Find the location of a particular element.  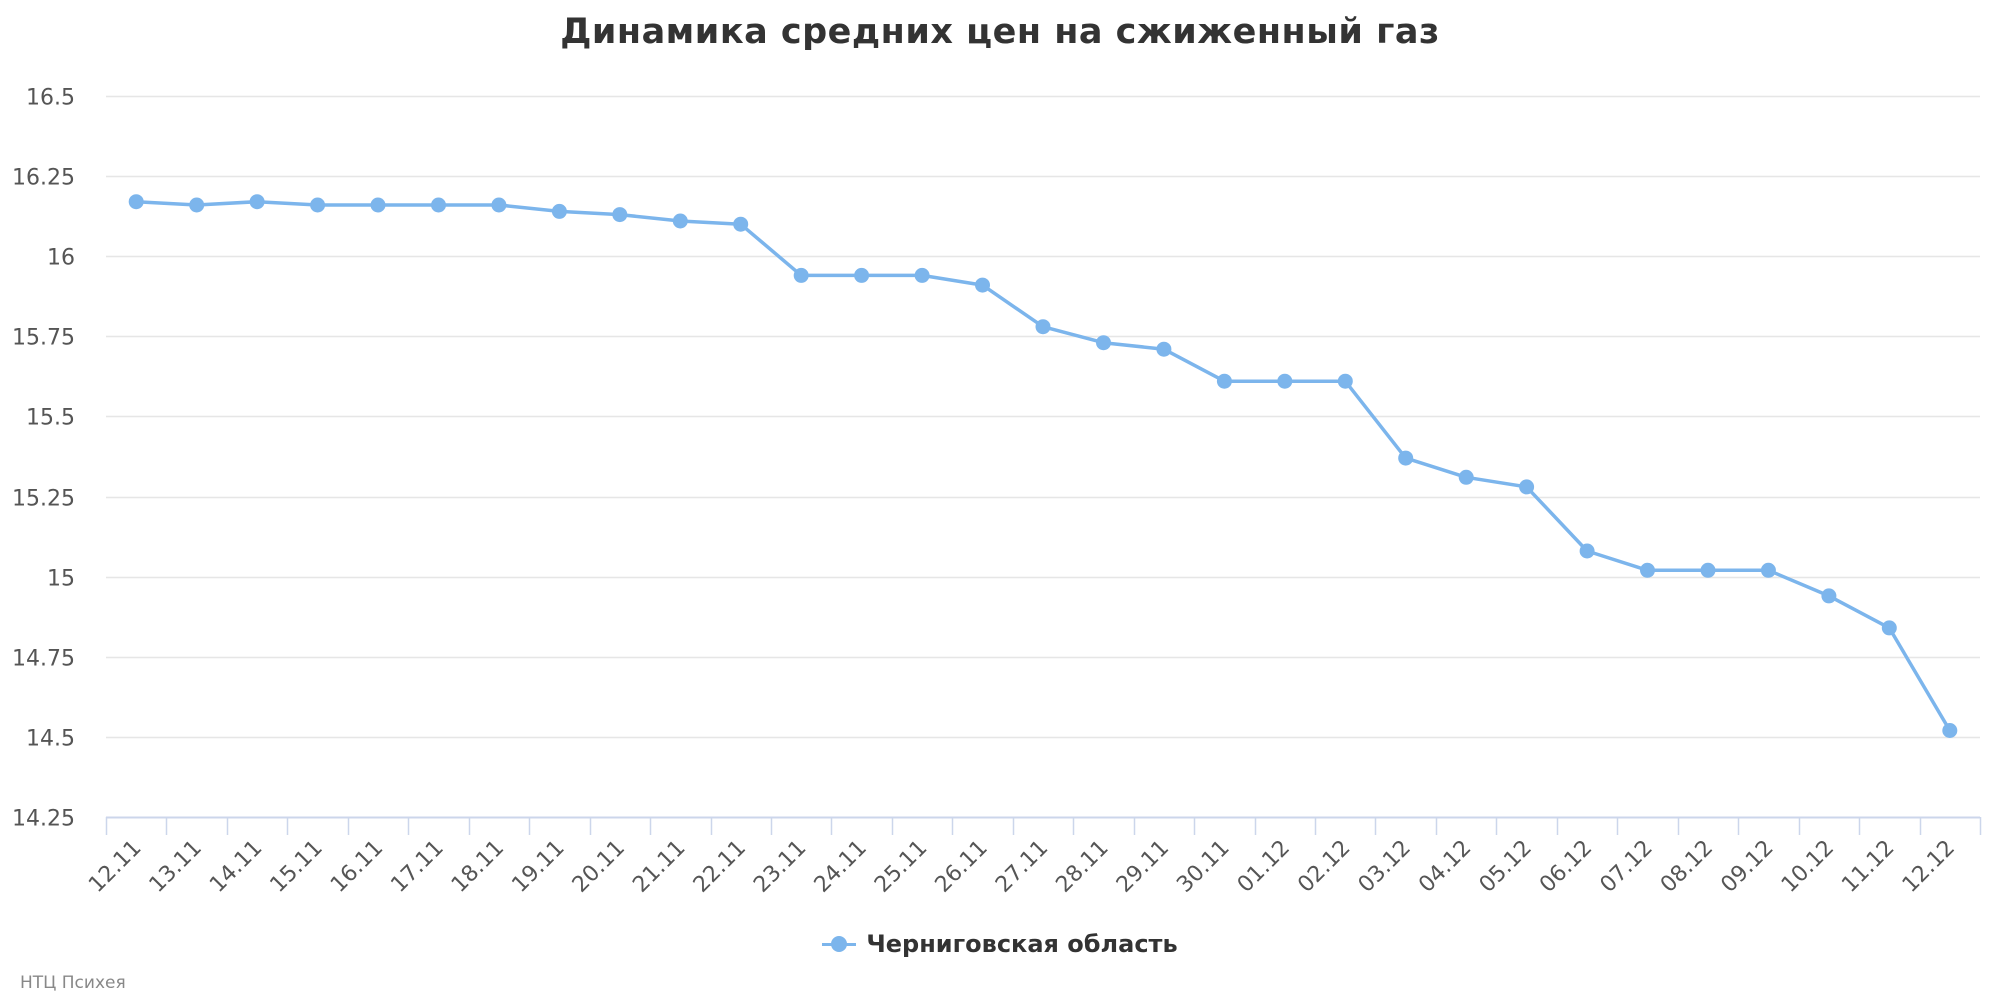

x-tick-label: 18.11 is located at coordinates (478, 867).